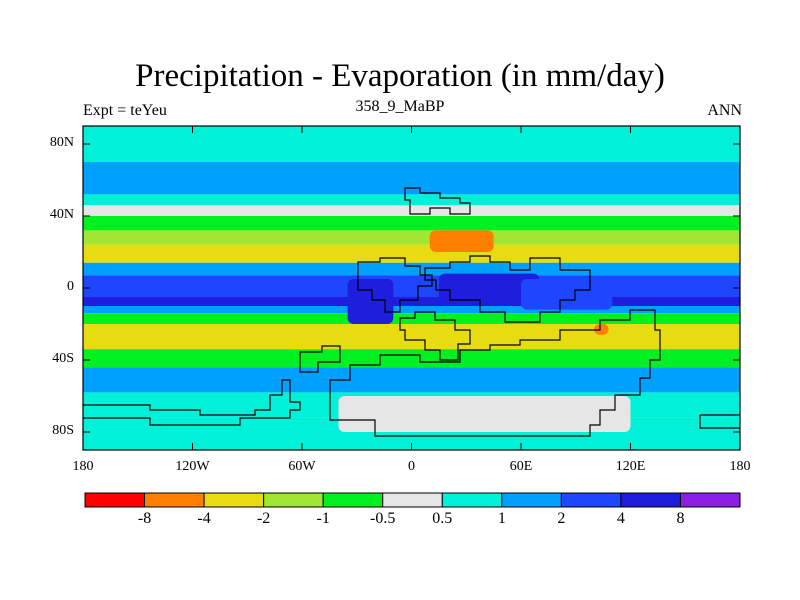 The width and height of the screenshot is (800, 600). I want to click on y-tick-label: 80N, so click(61, 142).